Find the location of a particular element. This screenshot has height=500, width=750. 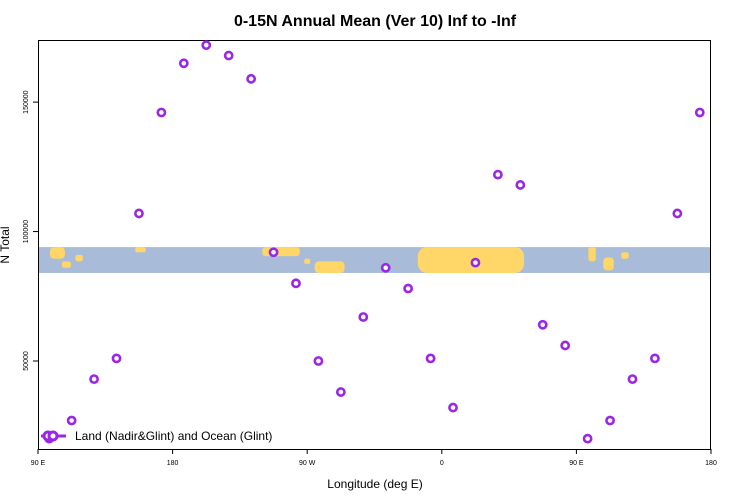

legend-label: Land (Nadir&Glint) and Ocean (Glint) is located at coordinates (173, 436).